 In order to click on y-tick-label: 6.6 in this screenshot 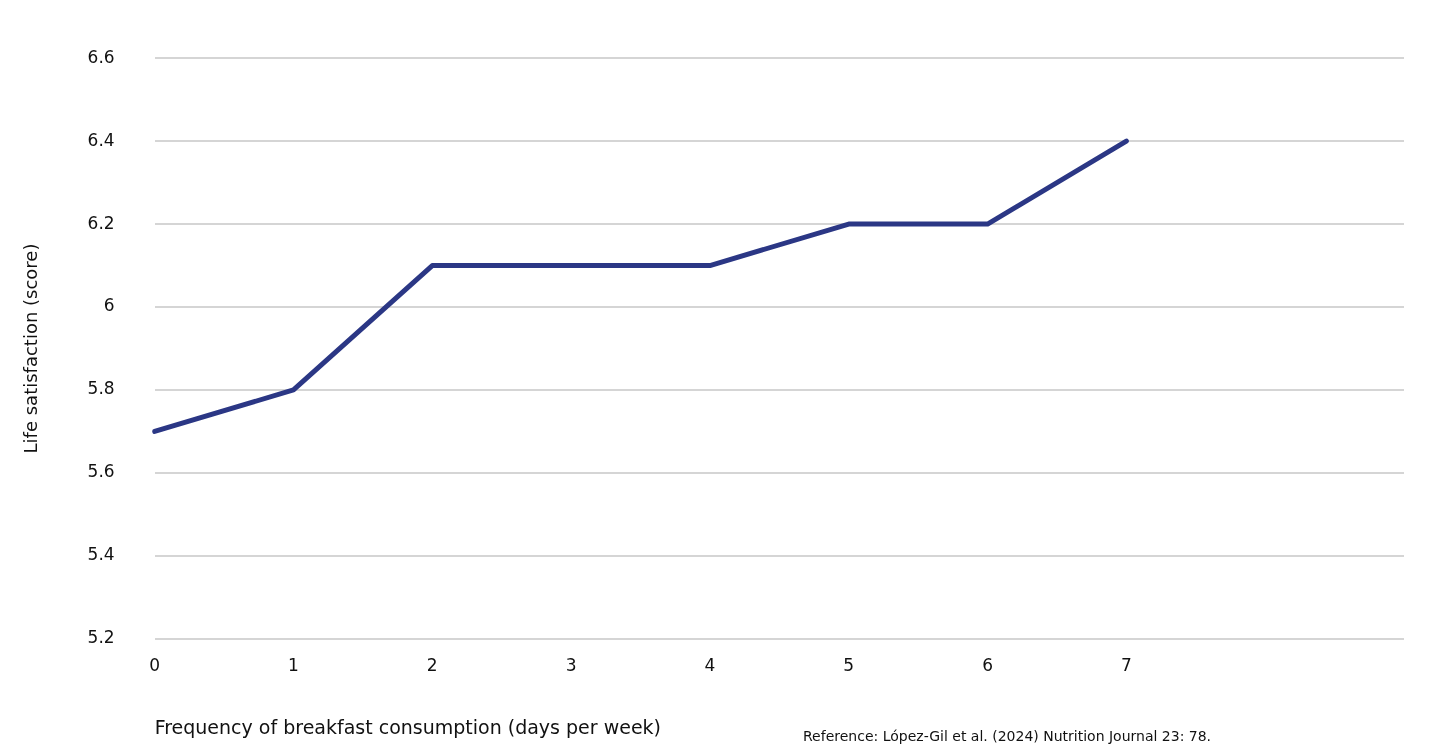, I will do `click(101, 56)`.